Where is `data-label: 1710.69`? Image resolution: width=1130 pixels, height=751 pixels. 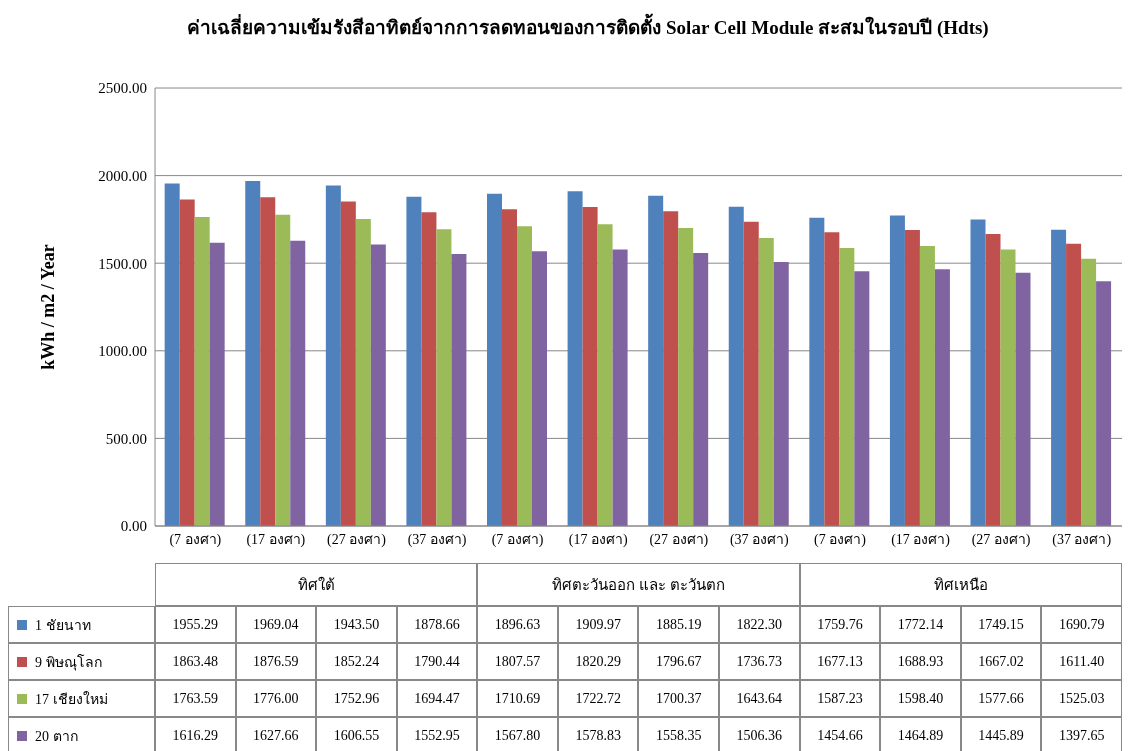
data-label: 1710.69 is located at coordinates (517, 698).